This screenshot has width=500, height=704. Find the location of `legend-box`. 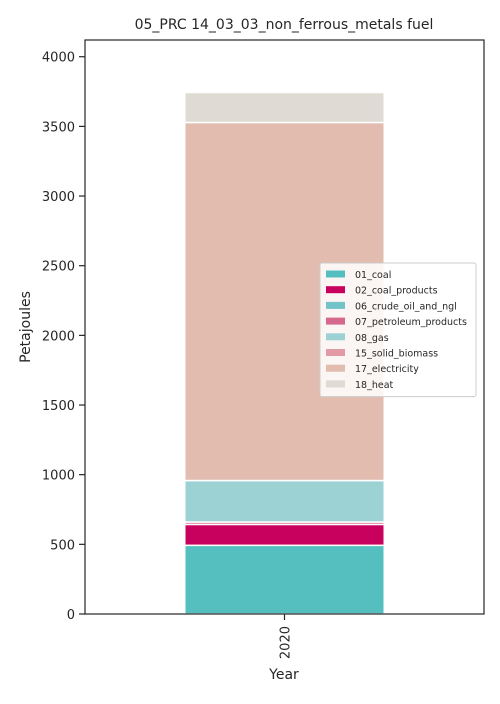

legend-box is located at coordinates (398, 330).